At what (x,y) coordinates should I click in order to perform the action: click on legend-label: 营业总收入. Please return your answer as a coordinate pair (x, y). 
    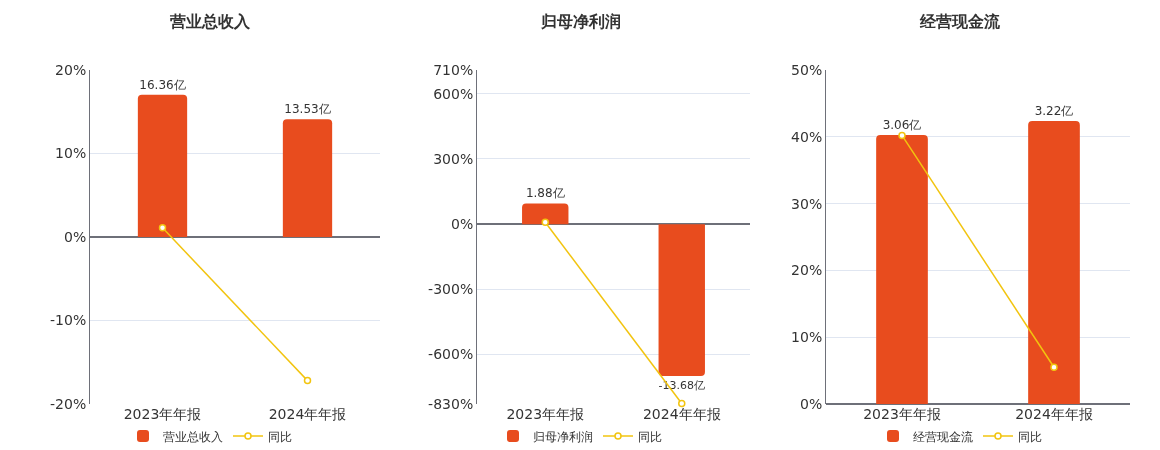
    Looking at the image, I should click on (193, 436).